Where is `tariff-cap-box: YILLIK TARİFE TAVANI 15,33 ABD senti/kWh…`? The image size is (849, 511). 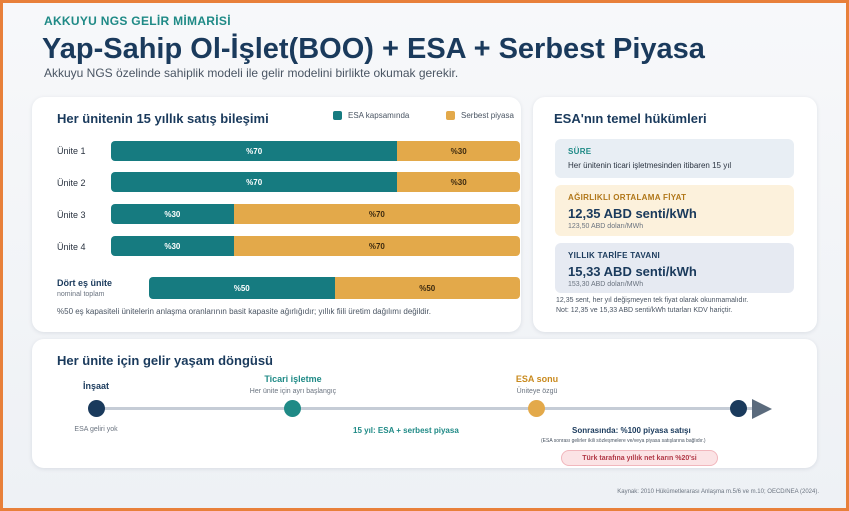 tariff-cap-box: YILLIK TARİFE TAVANI 15,33 ABD senti/kWh… is located at coordinates (674, 268).